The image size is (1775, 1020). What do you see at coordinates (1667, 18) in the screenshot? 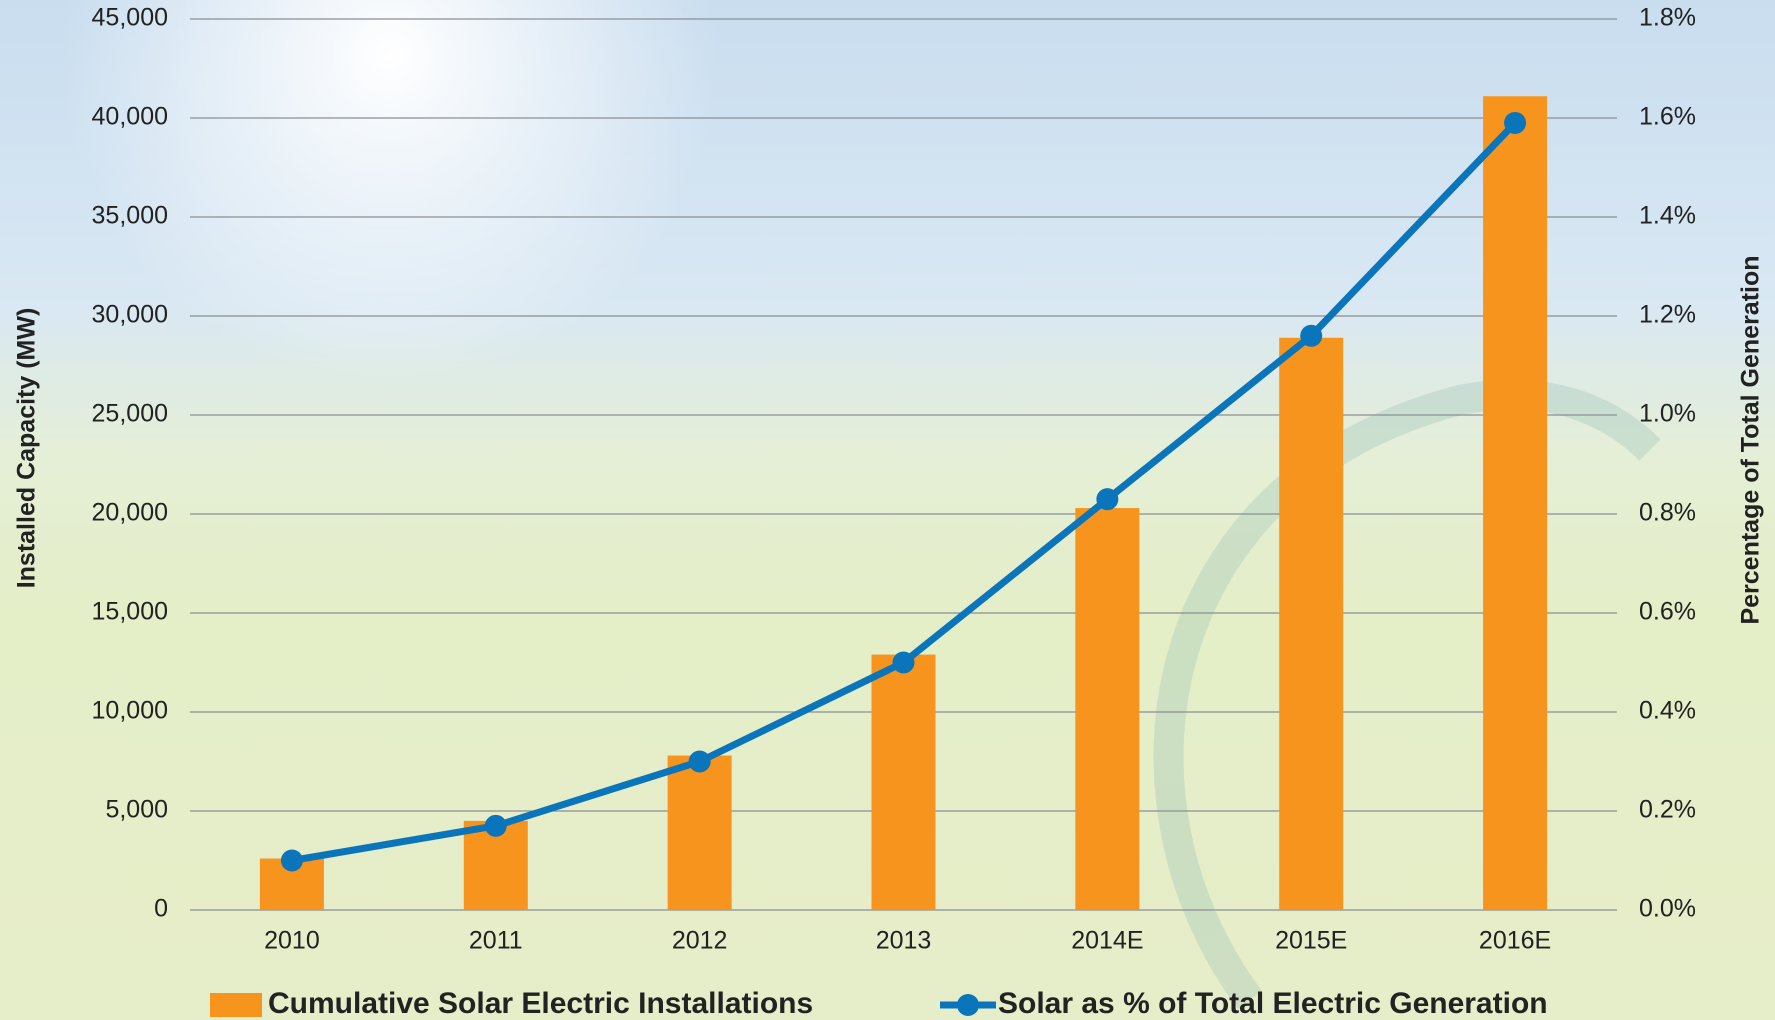
I see `y2-tick-label: 1.8%` at bounding box center [1667, 18].